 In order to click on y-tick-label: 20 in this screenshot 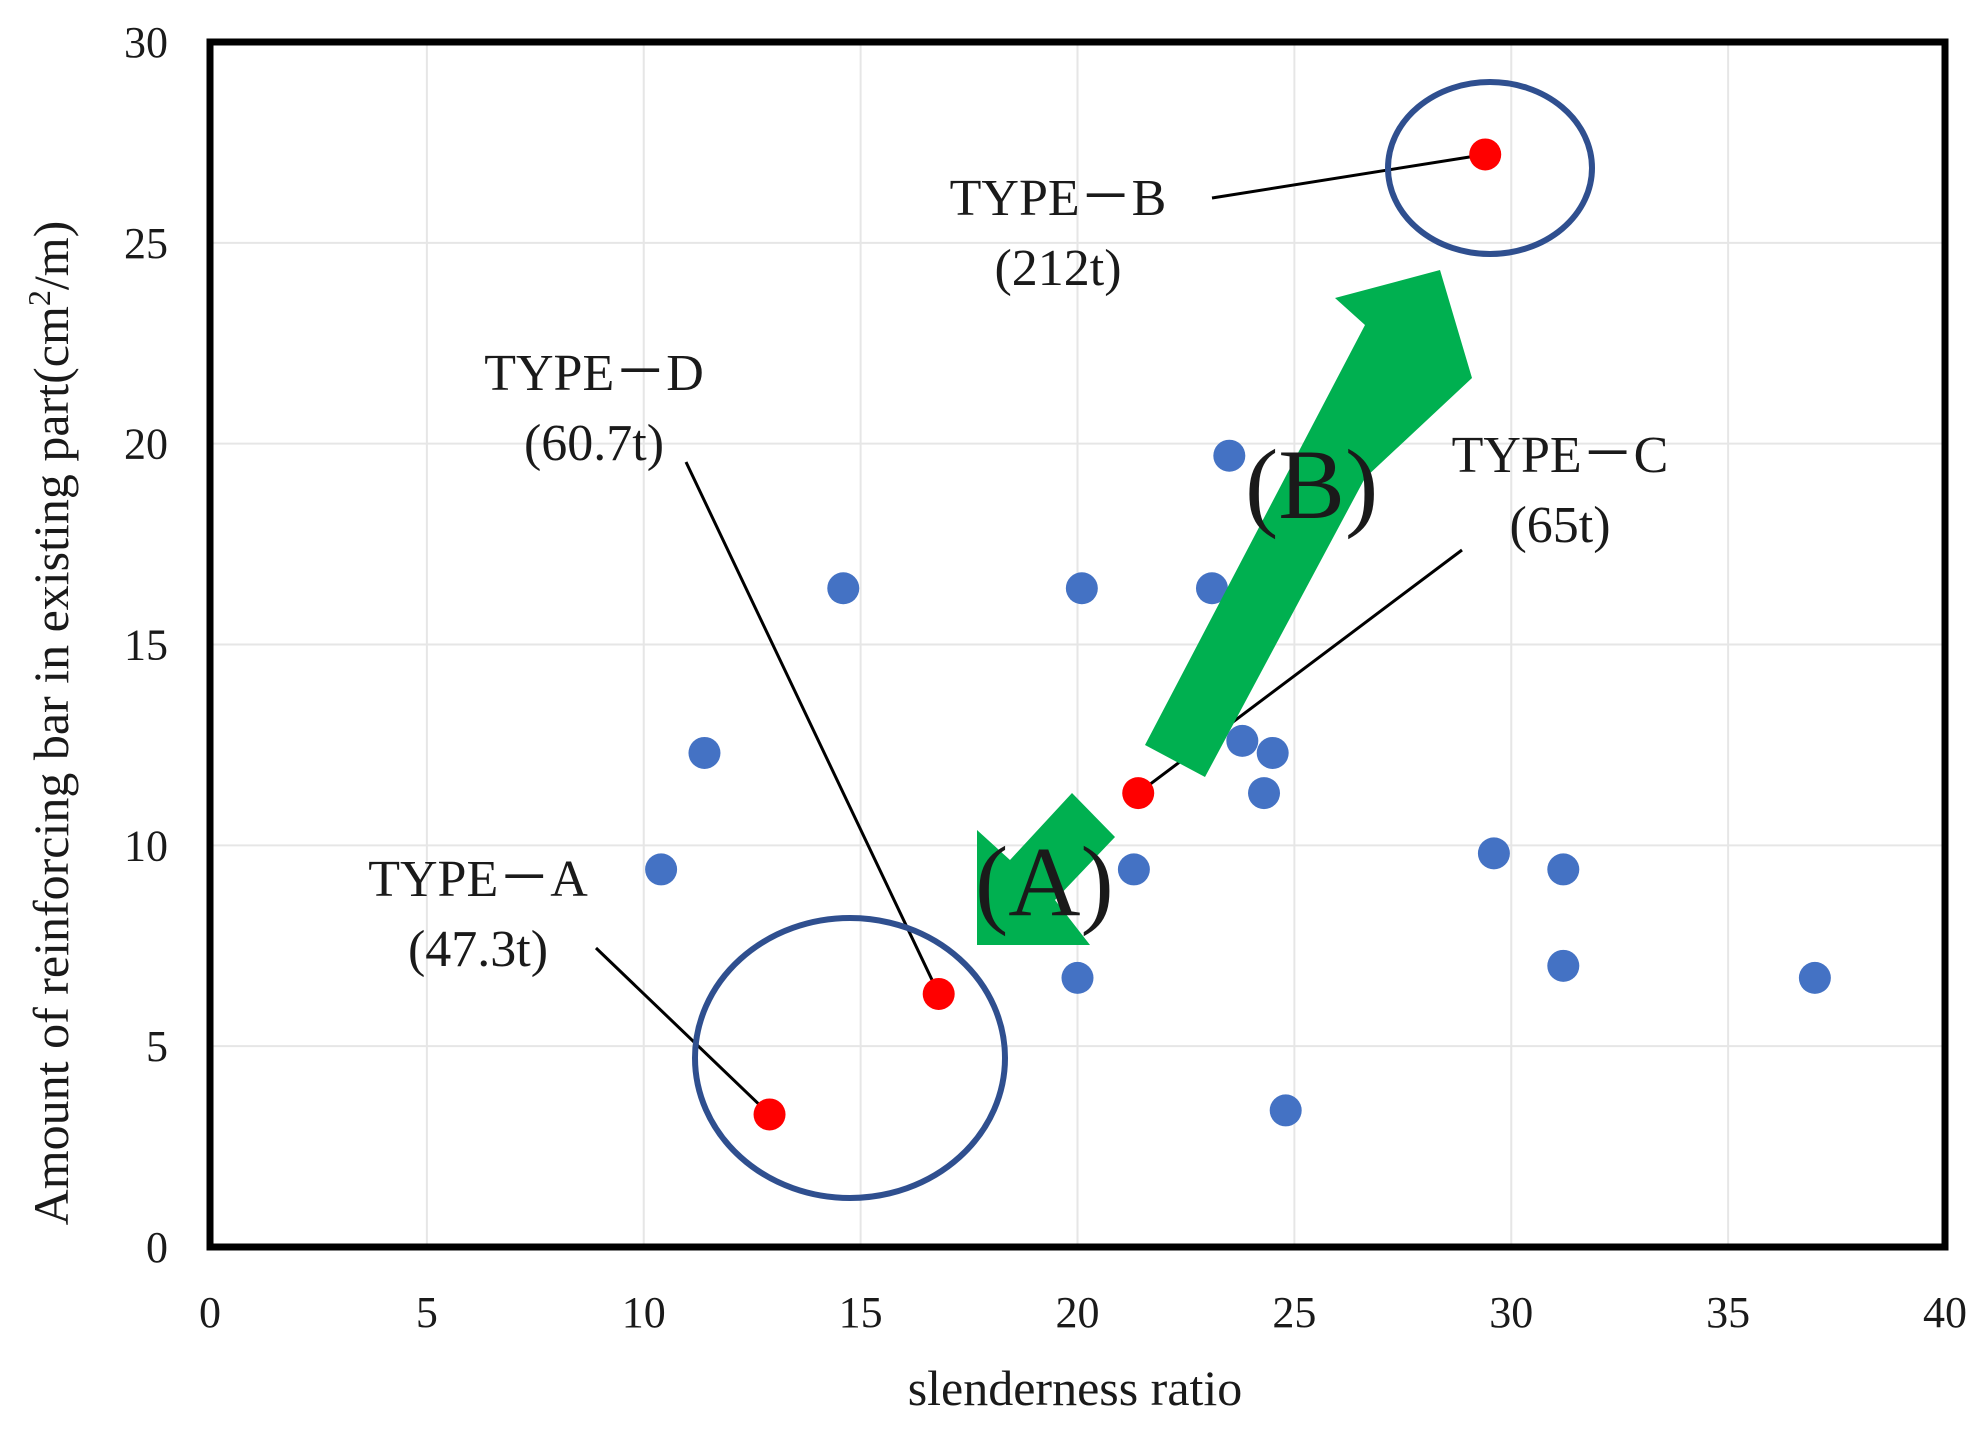, I will do `click(146, 444)`.